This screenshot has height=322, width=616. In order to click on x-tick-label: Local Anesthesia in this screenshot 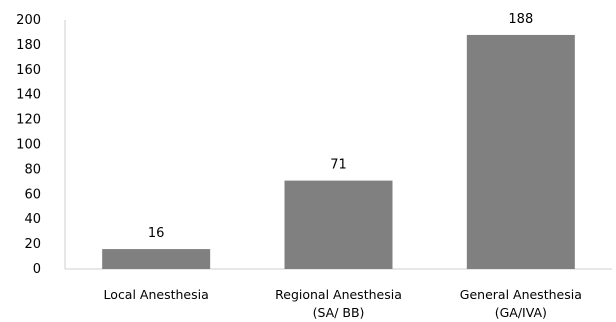, I will do `click(156, 294)`.